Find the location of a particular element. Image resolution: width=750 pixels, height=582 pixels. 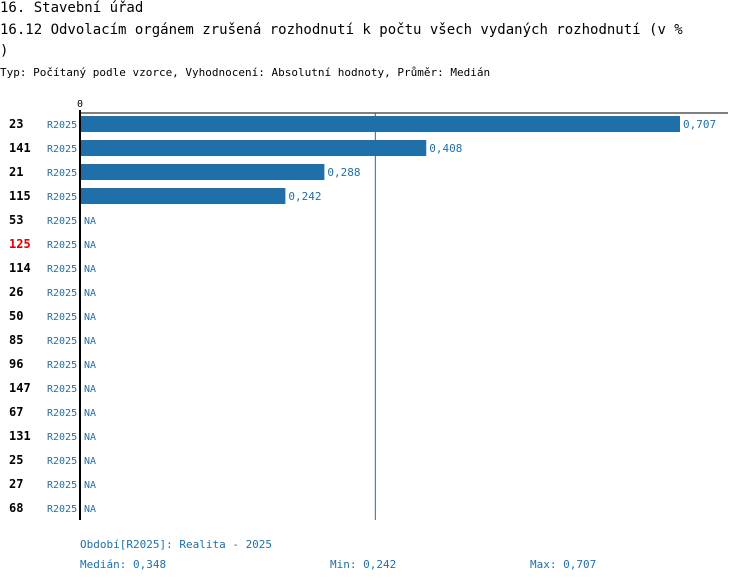

x-tick-label-0: 0 is located at coordinates (80, 104).